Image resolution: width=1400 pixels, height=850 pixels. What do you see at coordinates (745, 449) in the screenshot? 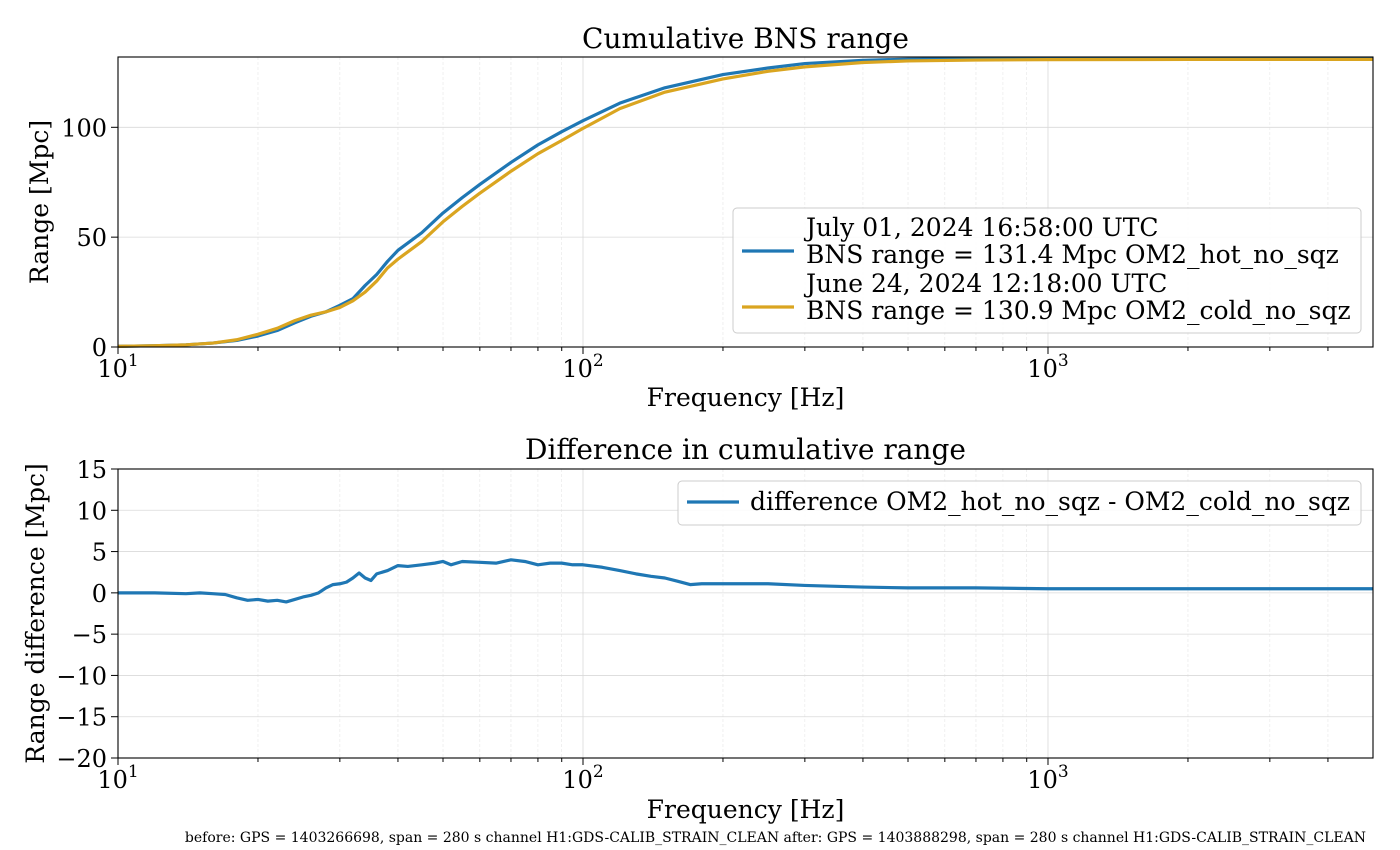
I see `range-difference-title: Difference in cumulative range` at bounding box center [745, 449].